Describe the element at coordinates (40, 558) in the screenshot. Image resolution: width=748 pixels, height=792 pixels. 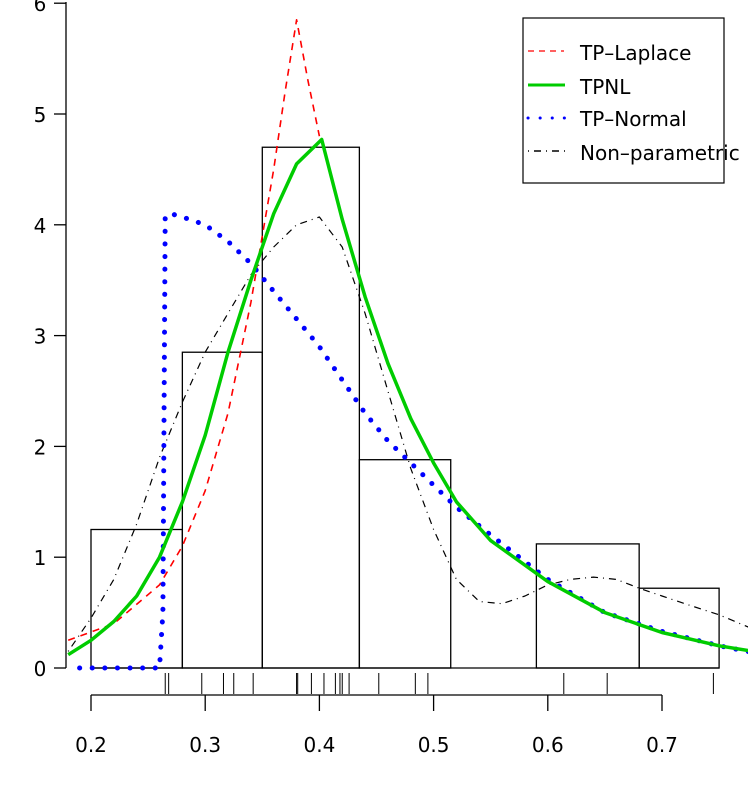
I see `y-tick-label: 1` at that location.